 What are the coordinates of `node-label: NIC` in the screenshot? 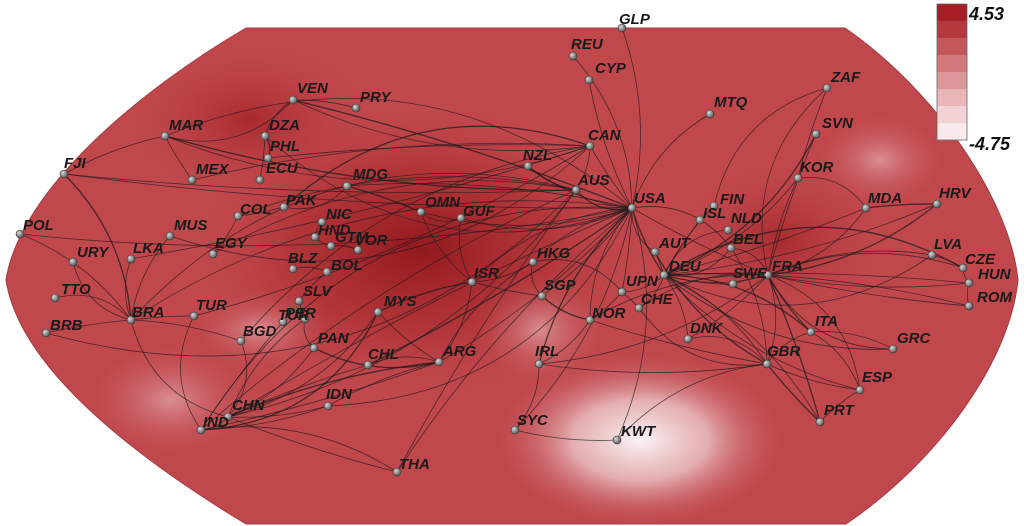 It's located at (339, 214).